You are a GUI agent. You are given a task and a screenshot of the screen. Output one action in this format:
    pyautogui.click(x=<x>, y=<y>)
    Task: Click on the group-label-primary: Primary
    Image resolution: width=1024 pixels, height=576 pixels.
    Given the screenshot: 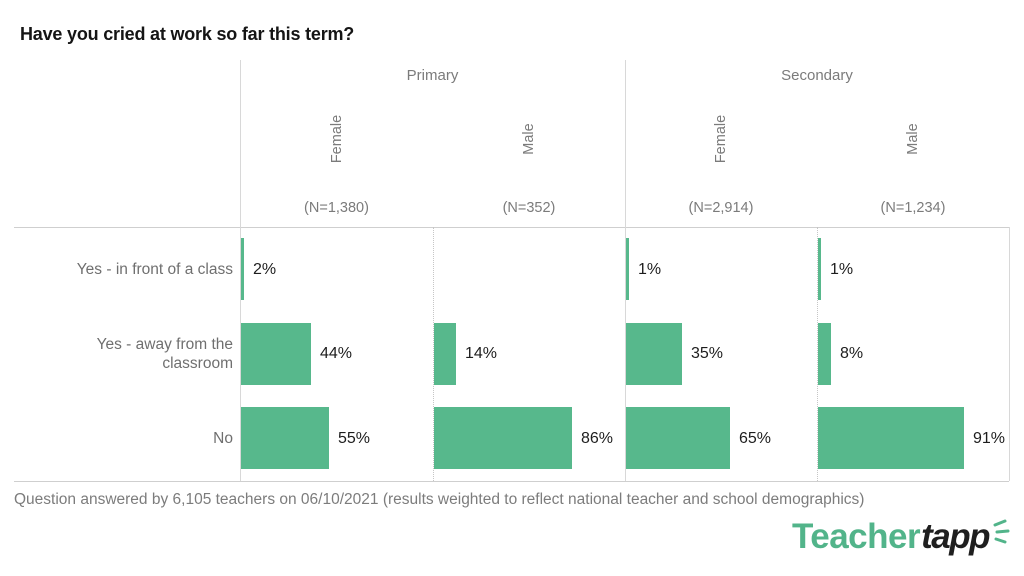 What is the action you would take?
    pyautogui.click(x=432, y=75)
    